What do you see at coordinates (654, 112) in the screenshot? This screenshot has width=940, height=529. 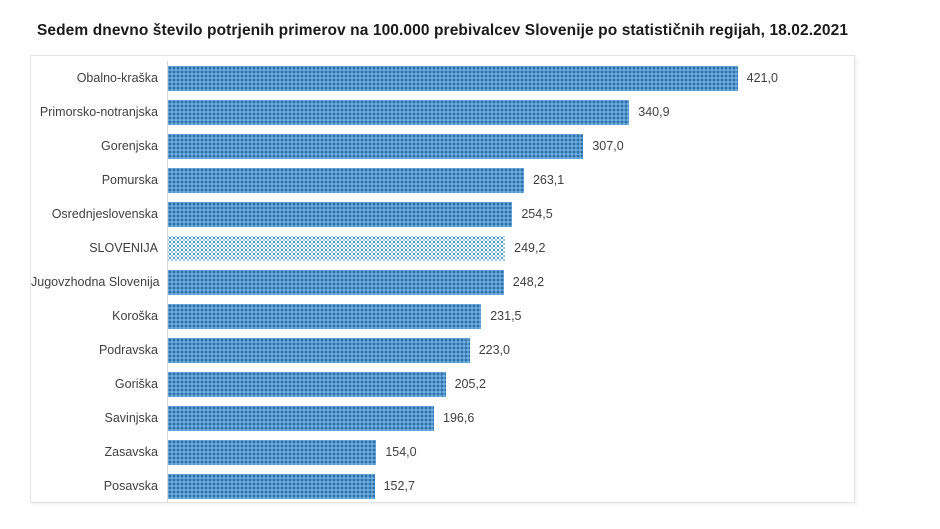 I see `value-label: 340,9` at bounding box center [654, 112].